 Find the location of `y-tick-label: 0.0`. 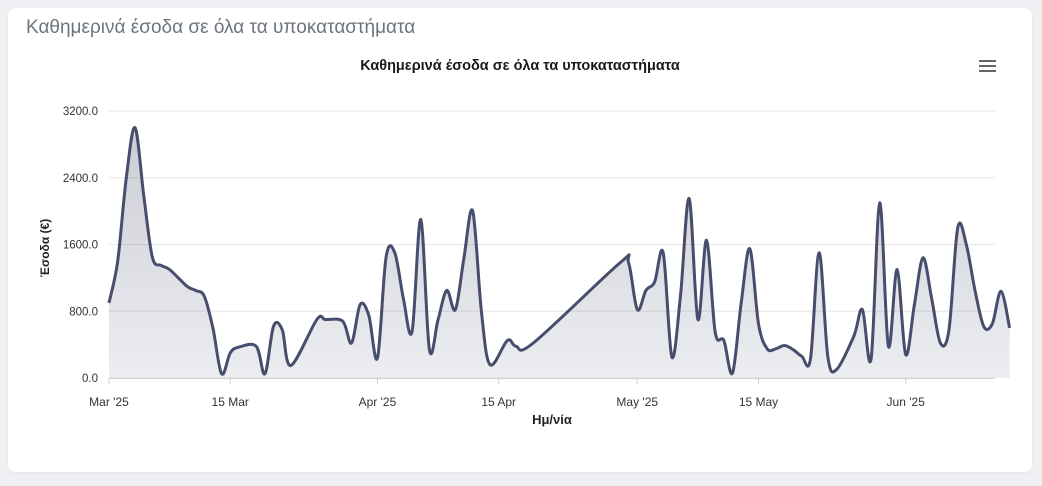

y-tick-label: 0.0 is located at coordinates (90, 379).